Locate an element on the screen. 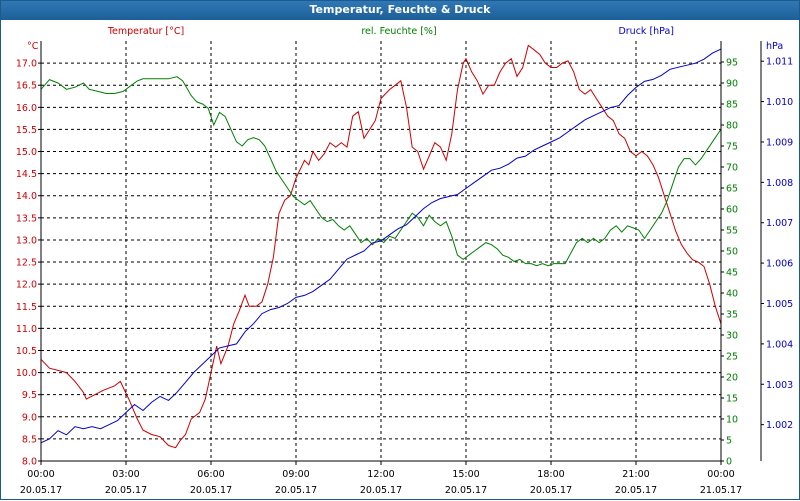  pressure-axis-label: Druck [hPa] is located at coordinates (646, 31).